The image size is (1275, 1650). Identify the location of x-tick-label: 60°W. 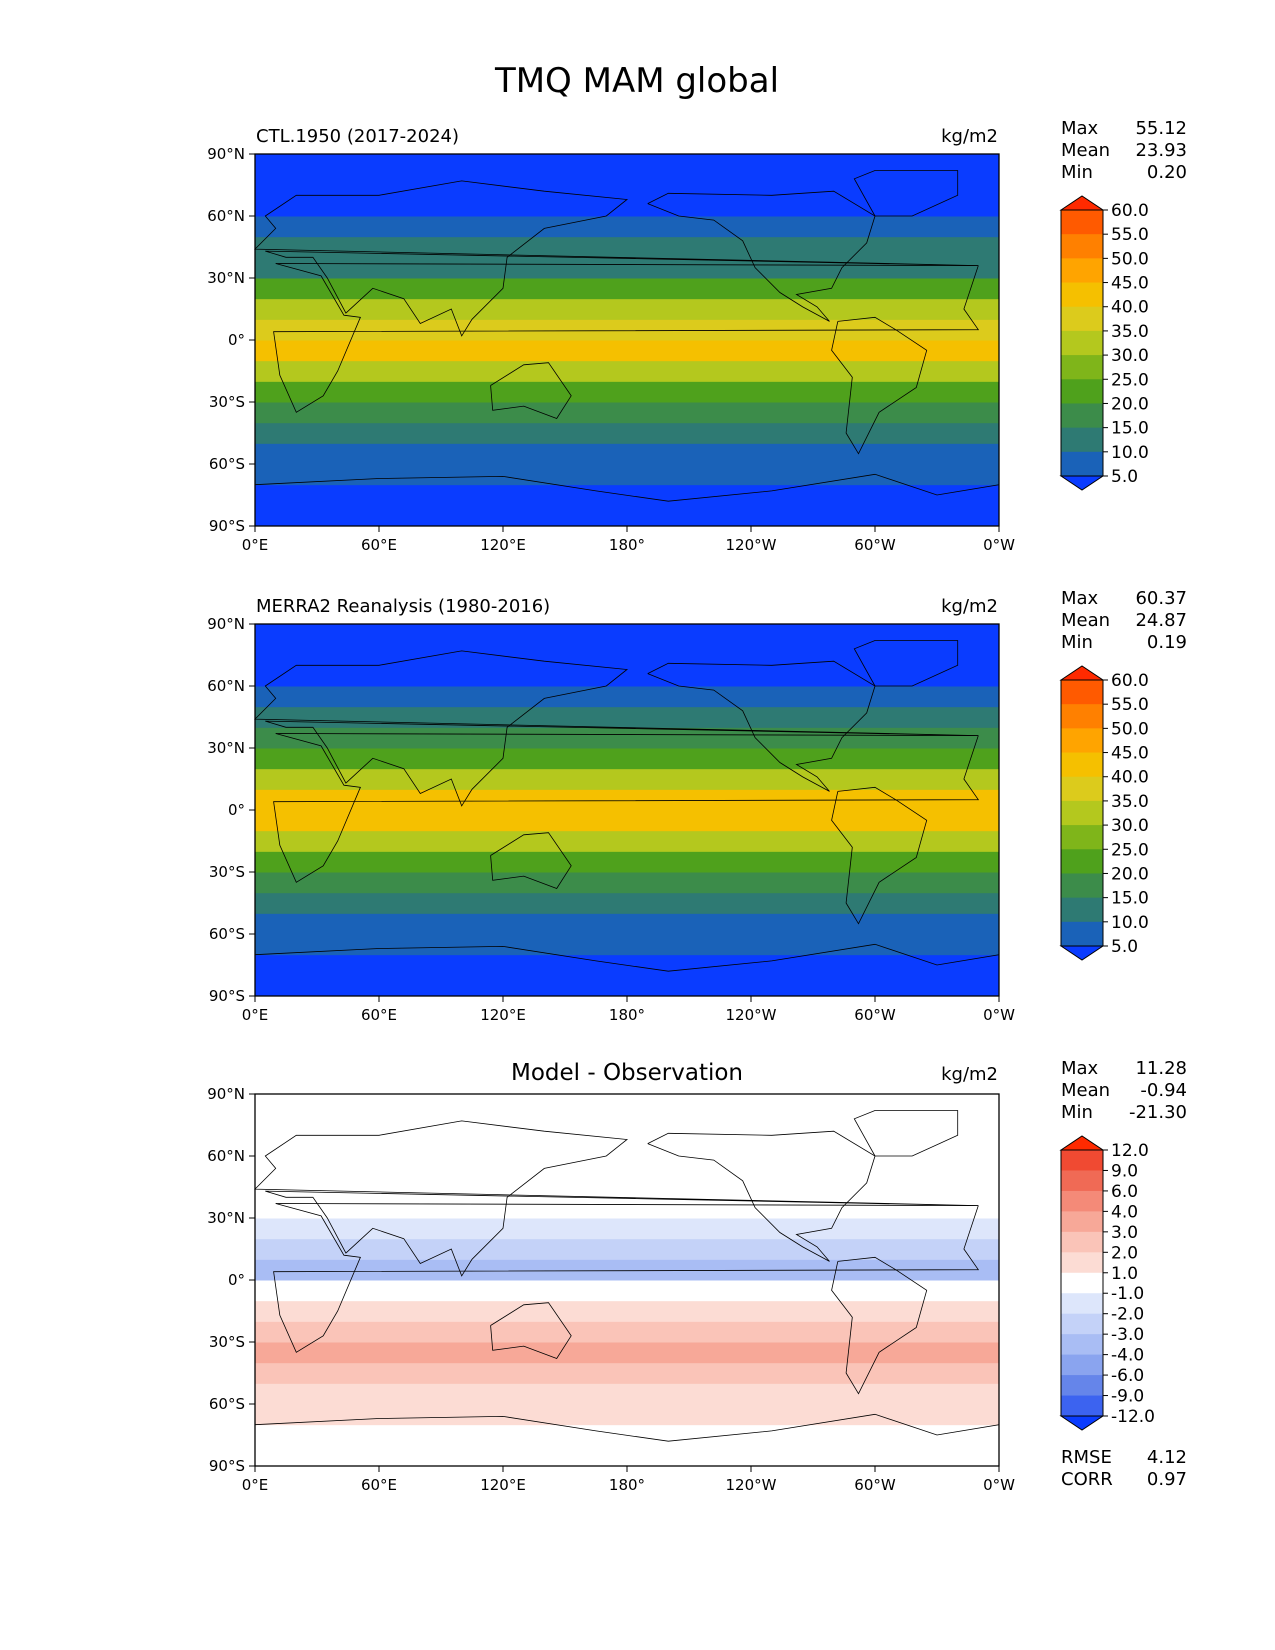
(875, 1485).